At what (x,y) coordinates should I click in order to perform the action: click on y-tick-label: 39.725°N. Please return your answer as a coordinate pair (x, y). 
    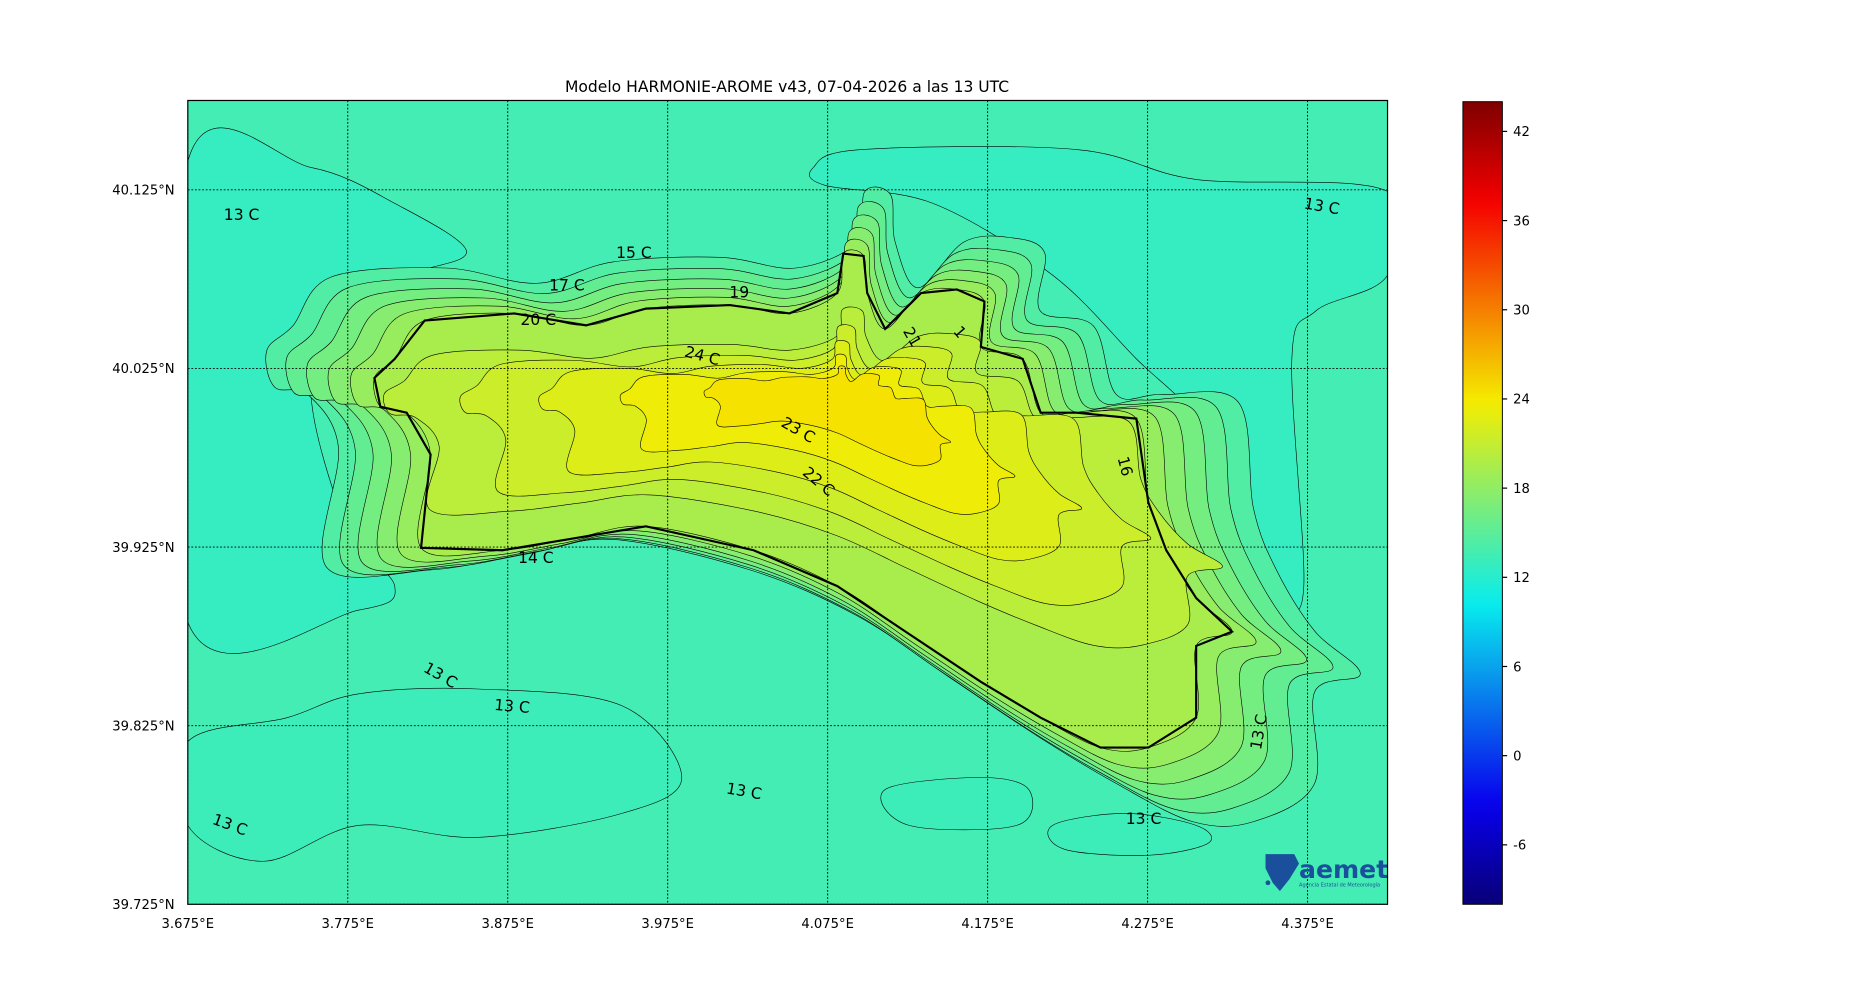
    Looking at the image, I should click on (143, 905).